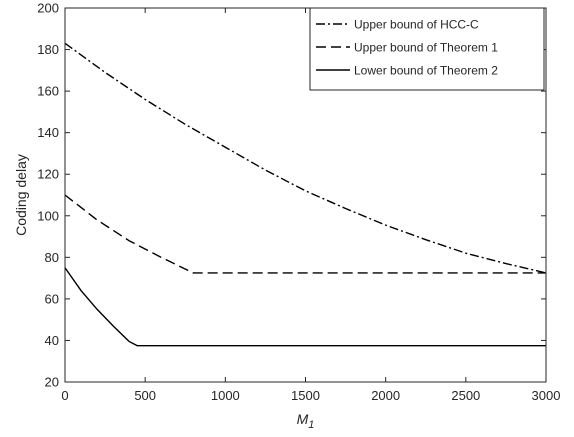  I want to click on y-tick-label: 200, so click(48, 8).